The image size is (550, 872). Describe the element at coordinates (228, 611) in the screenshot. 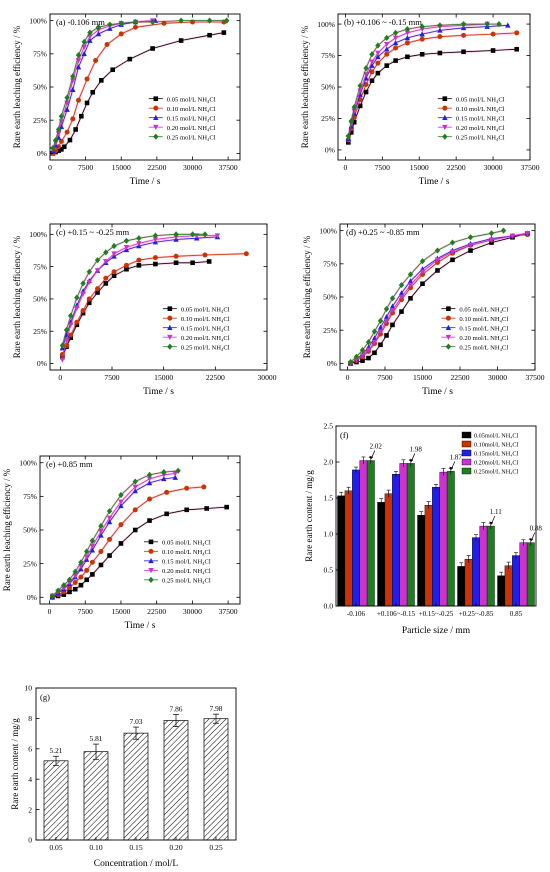

I see `x-tick-label: 37500` at that location.